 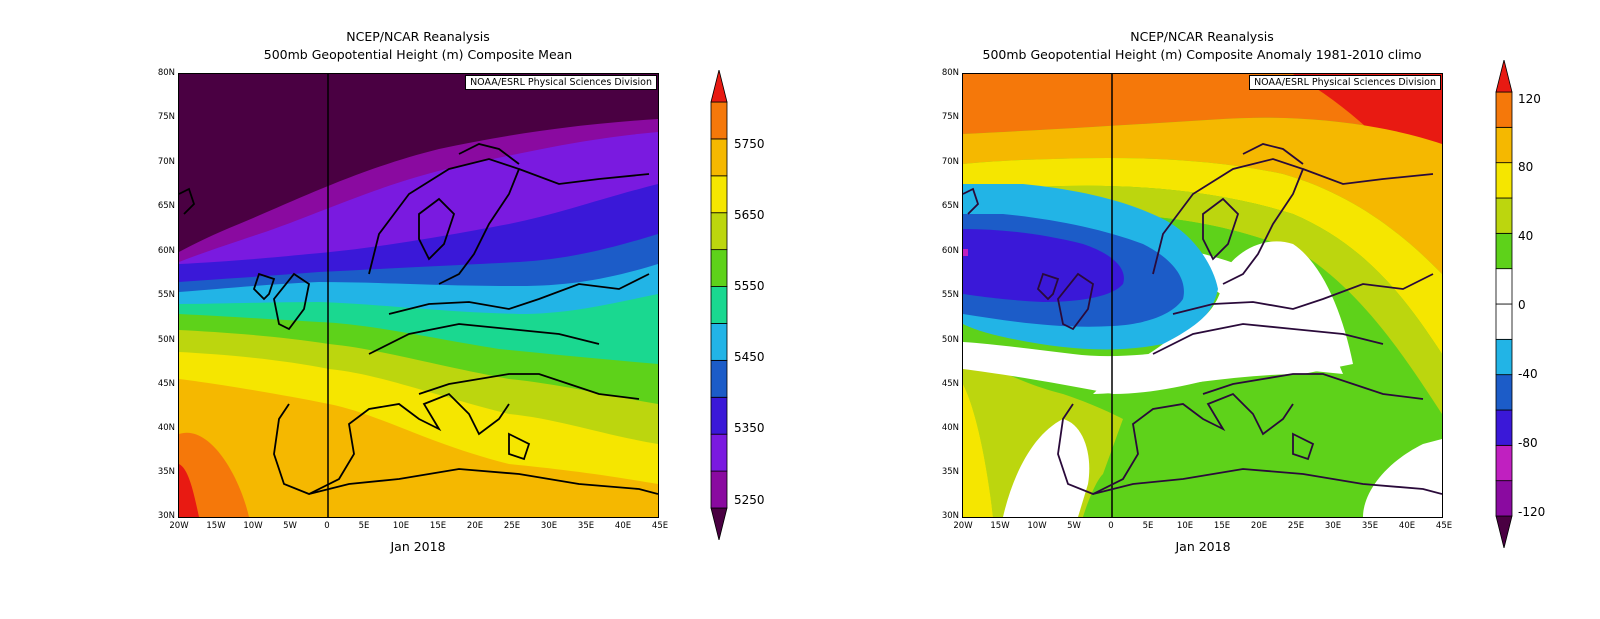 What do you see at coordinates (418, 36) in the screenshot?
I see `left-title-line1: NCEP/NCAR Reanalysis` at bounding box center [418, 36].